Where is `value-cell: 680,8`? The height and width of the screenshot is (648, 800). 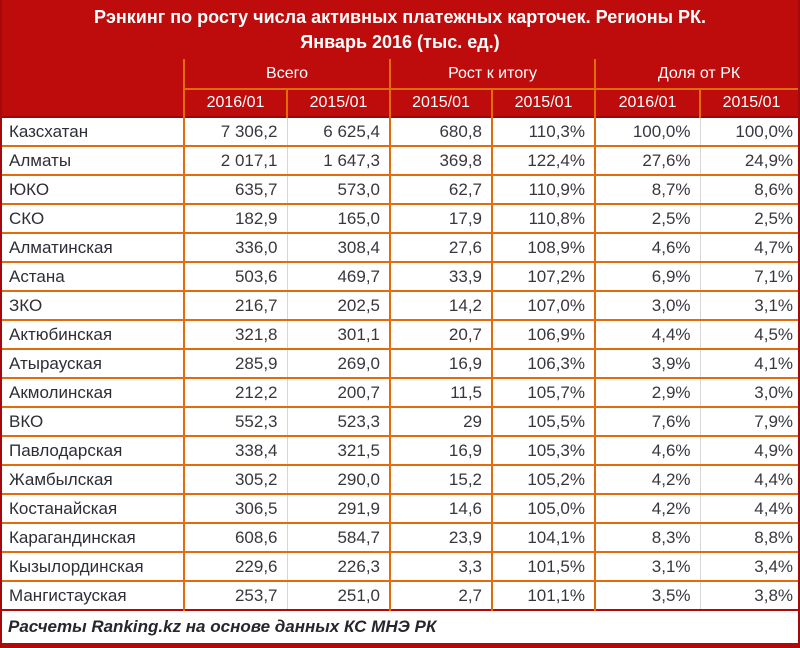 value-cell: 680,8 is located at coordinates (441, 131).